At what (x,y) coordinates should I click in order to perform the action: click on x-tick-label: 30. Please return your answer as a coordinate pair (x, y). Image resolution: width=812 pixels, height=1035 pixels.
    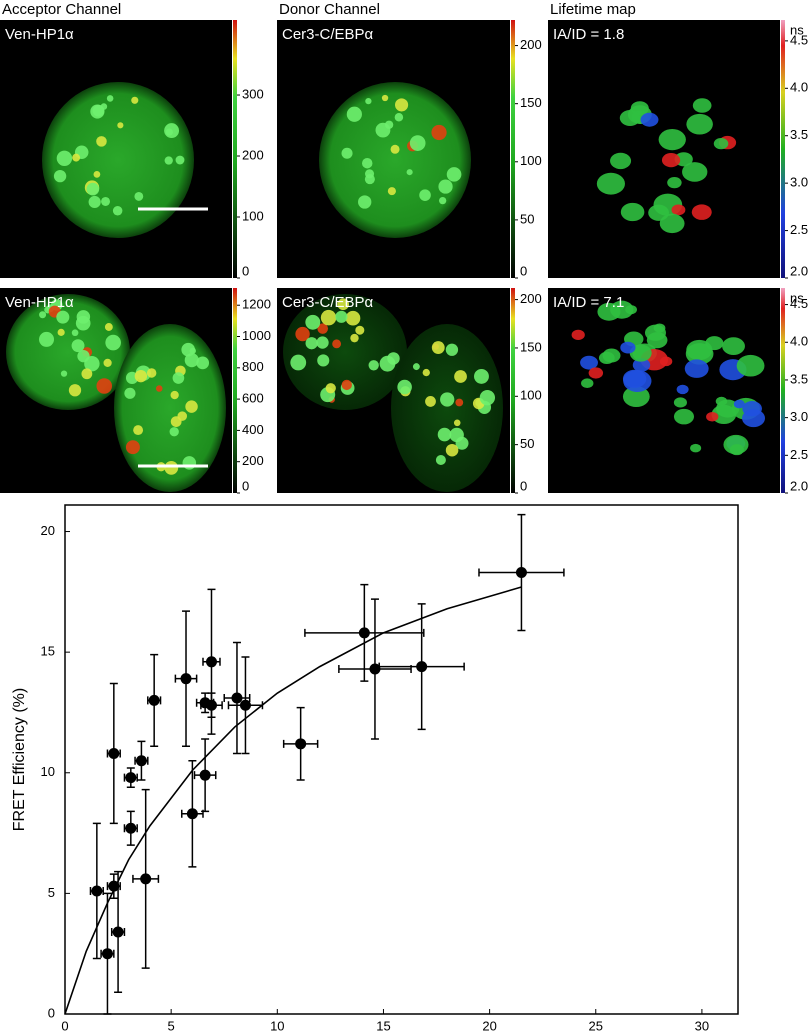
    Looking at the image, I should click on (702, 1025).